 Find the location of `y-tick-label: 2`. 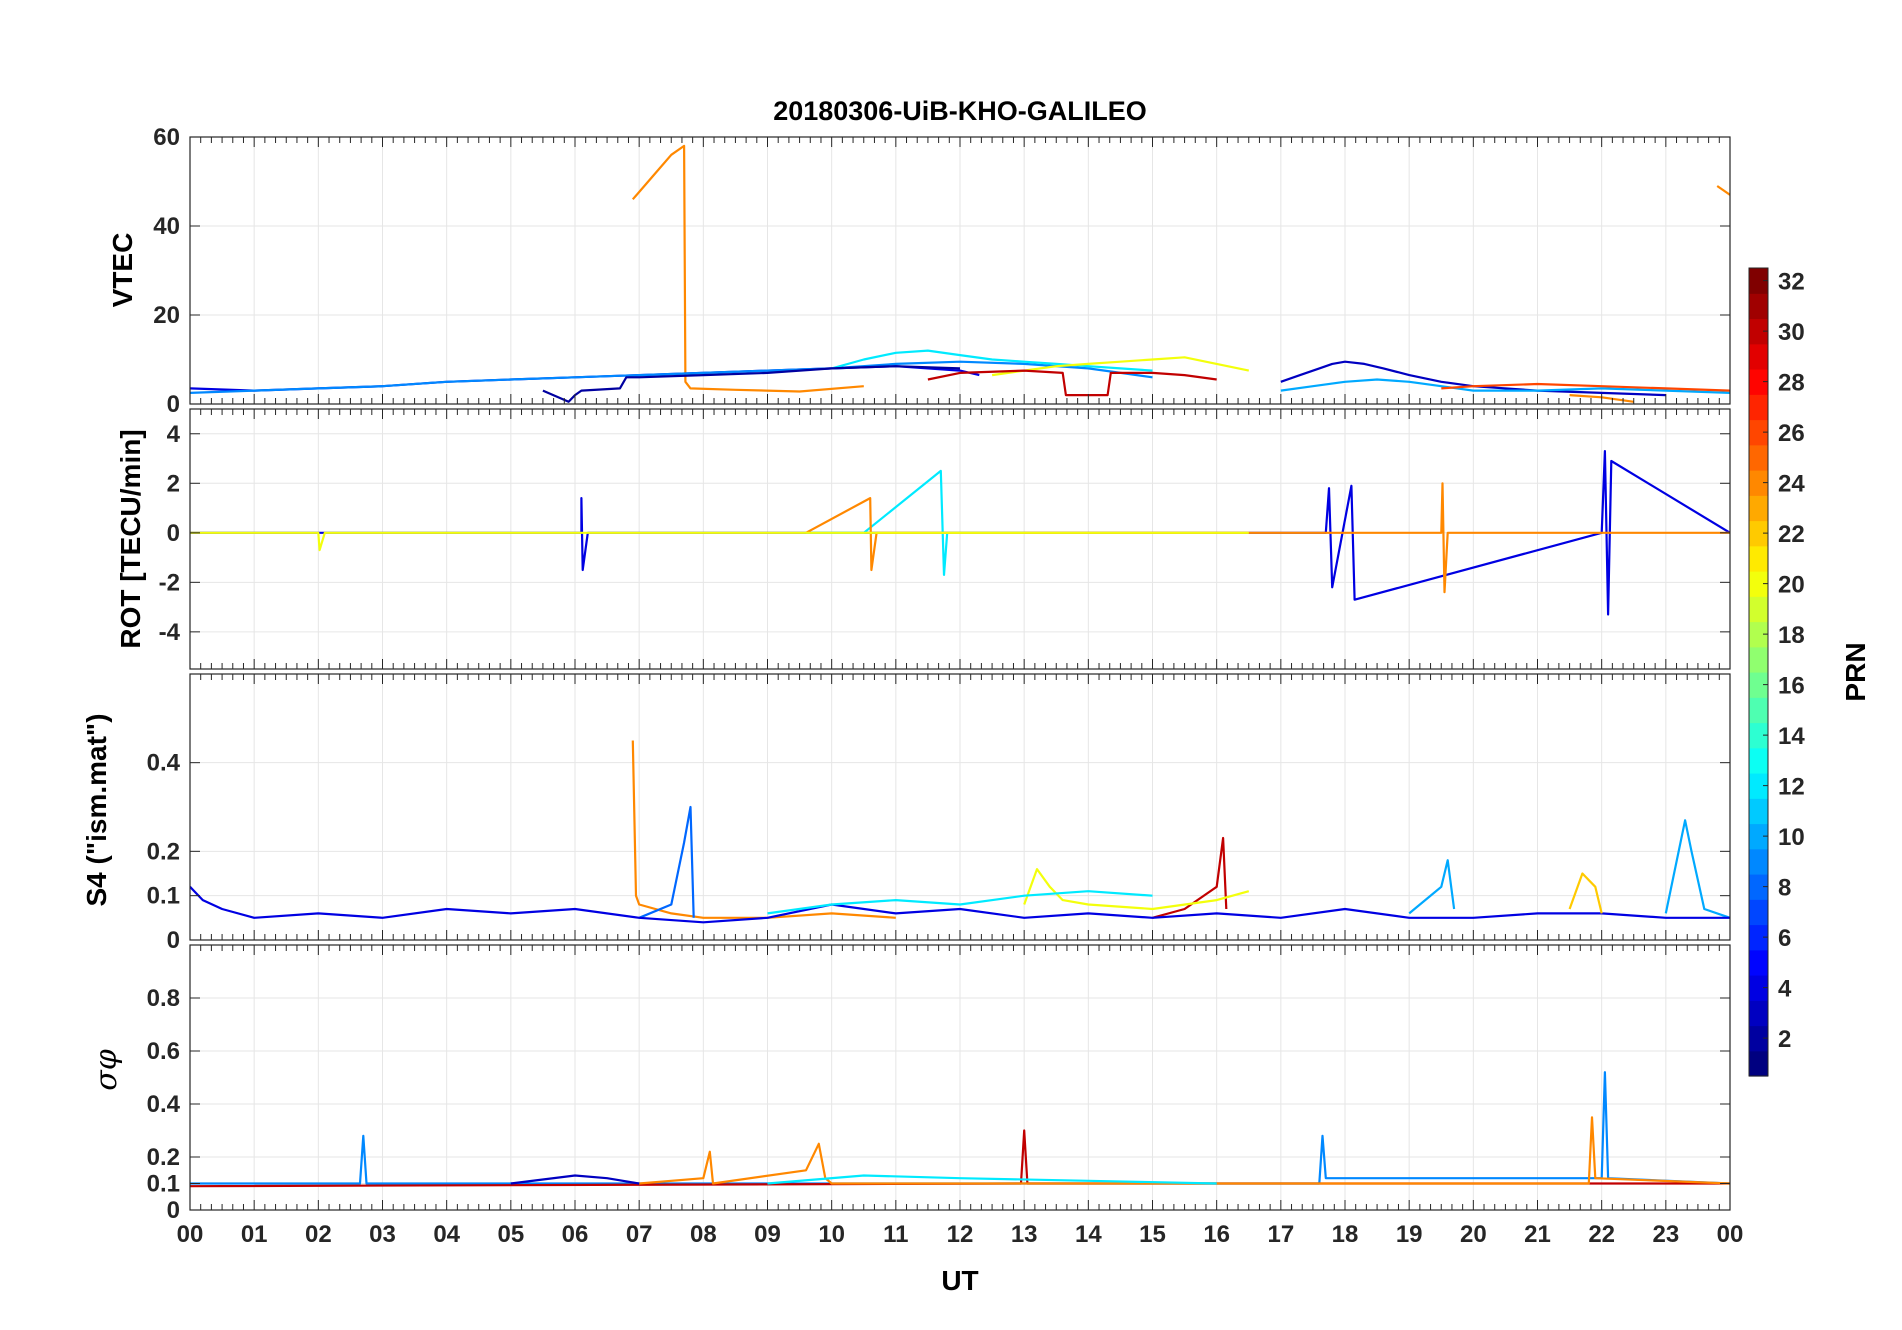

y-tick-label: 2 is located at coordinates (173, 483).